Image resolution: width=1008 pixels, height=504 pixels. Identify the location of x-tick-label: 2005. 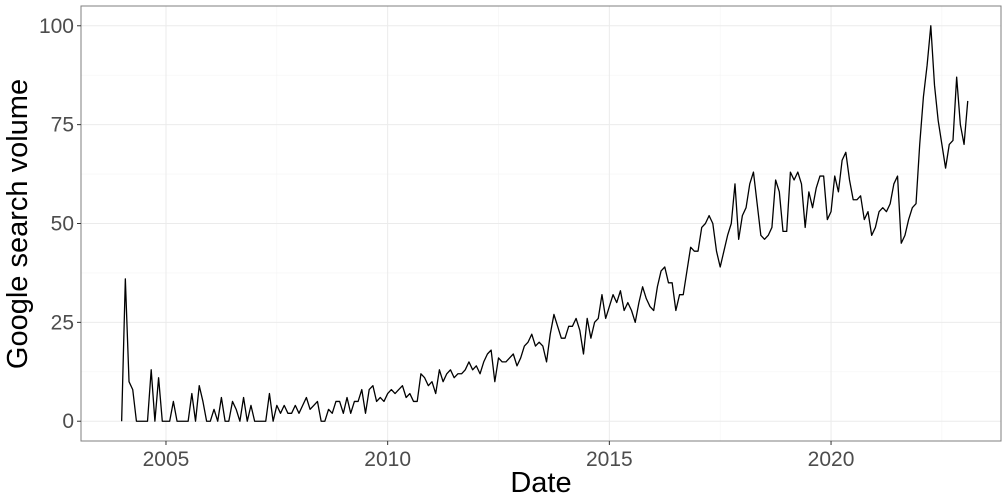
(166, 459).